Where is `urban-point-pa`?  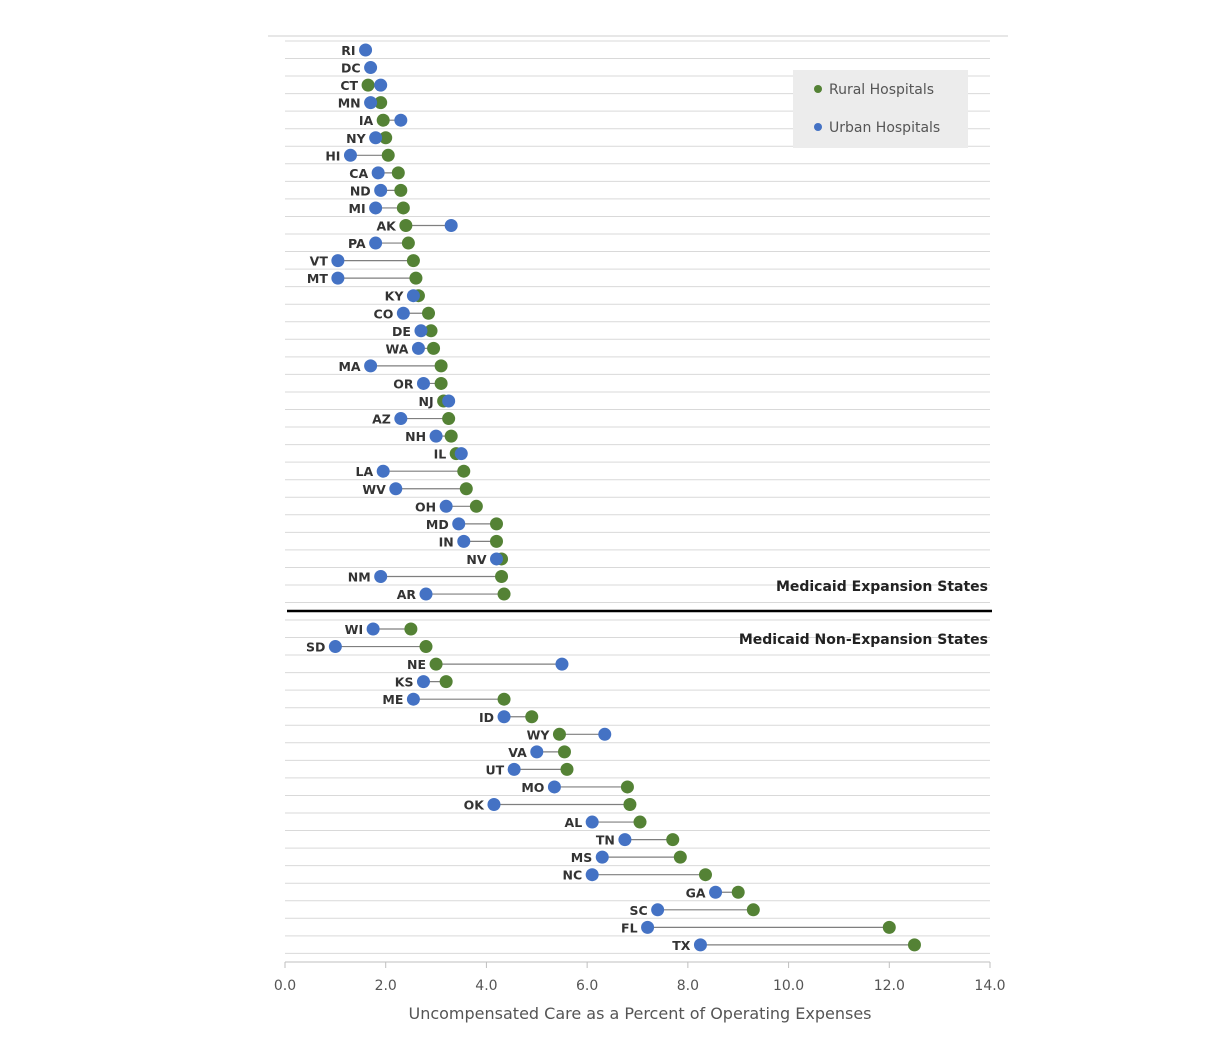
urban-point-pa is located at coordinates (376, 243).